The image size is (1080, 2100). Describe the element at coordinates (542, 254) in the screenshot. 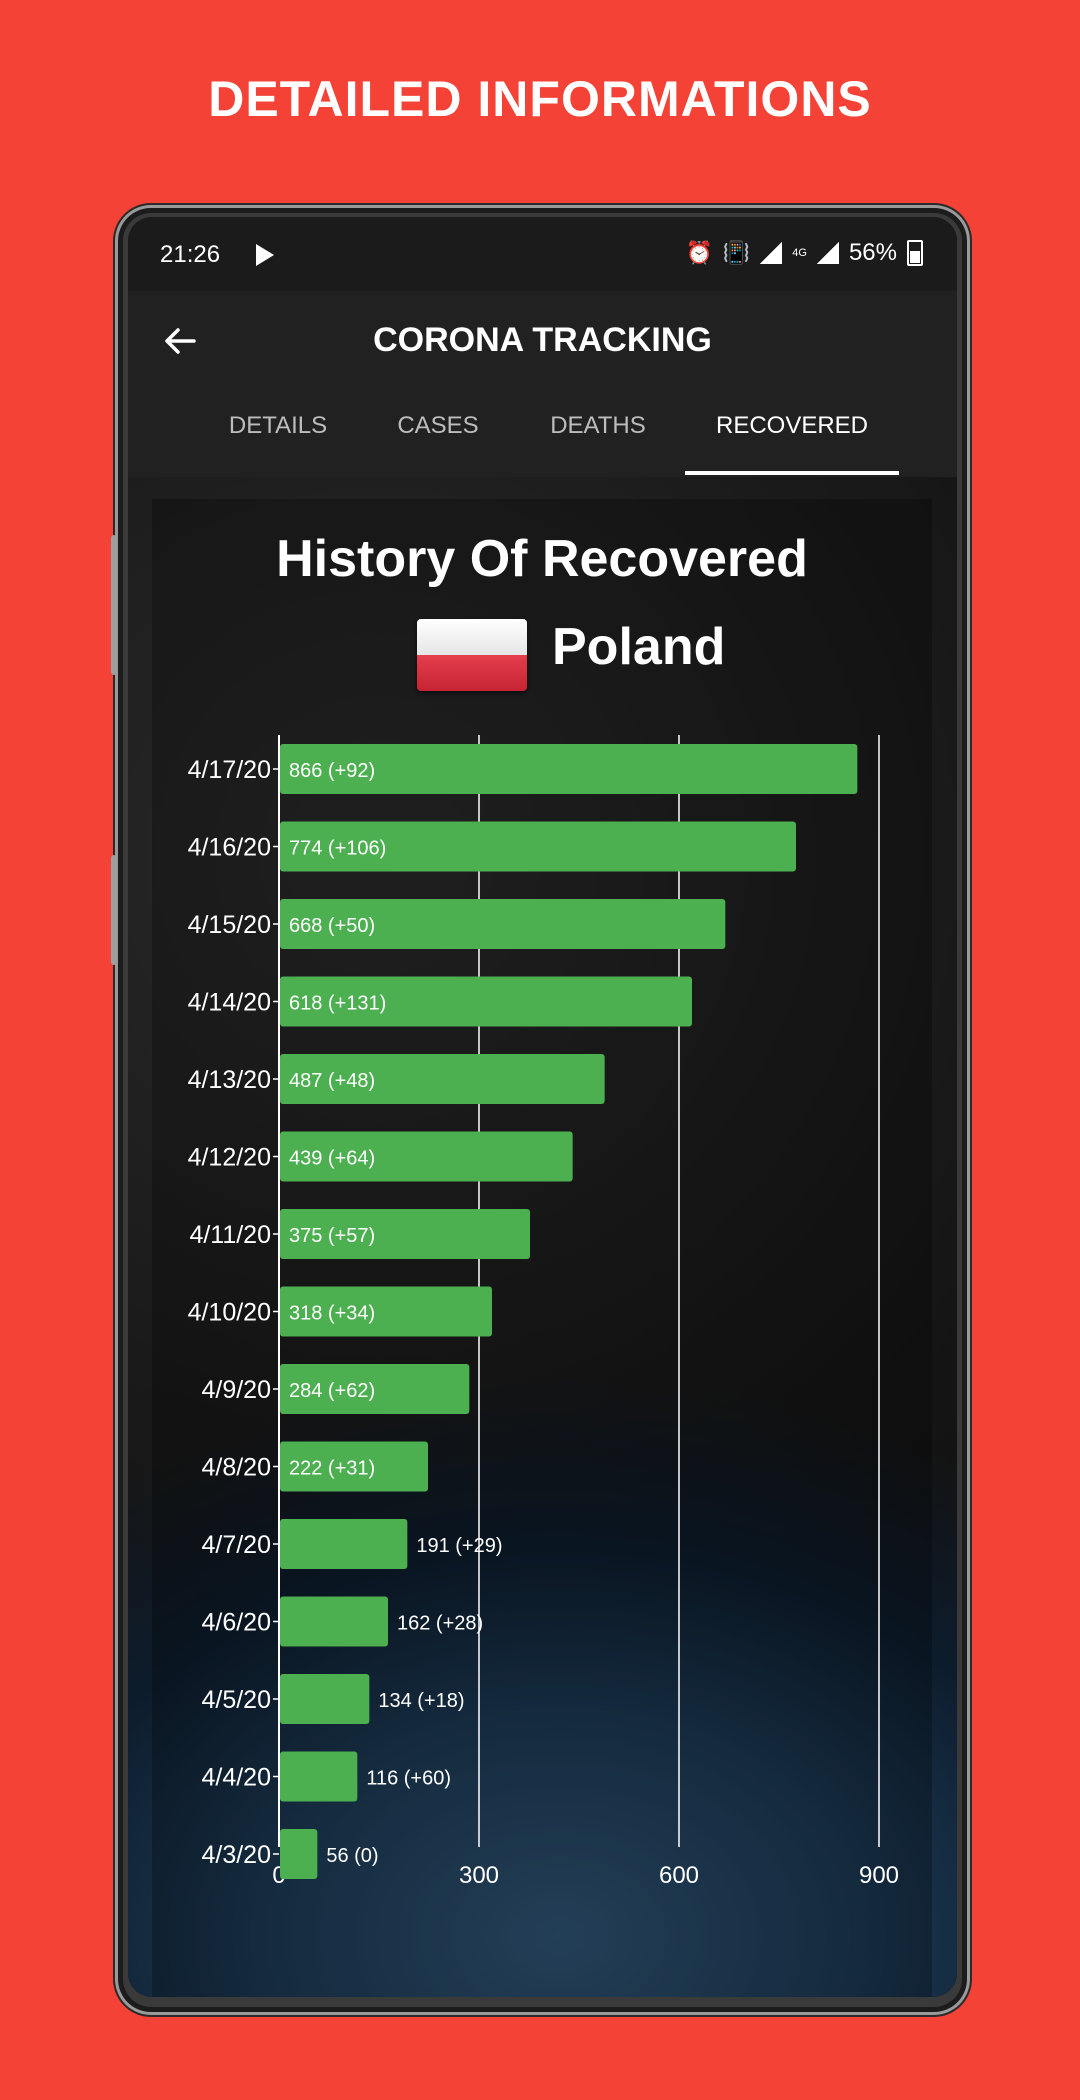

I see `status-bar: 21:26 ⏰ 📳 4G 56%` at that location.